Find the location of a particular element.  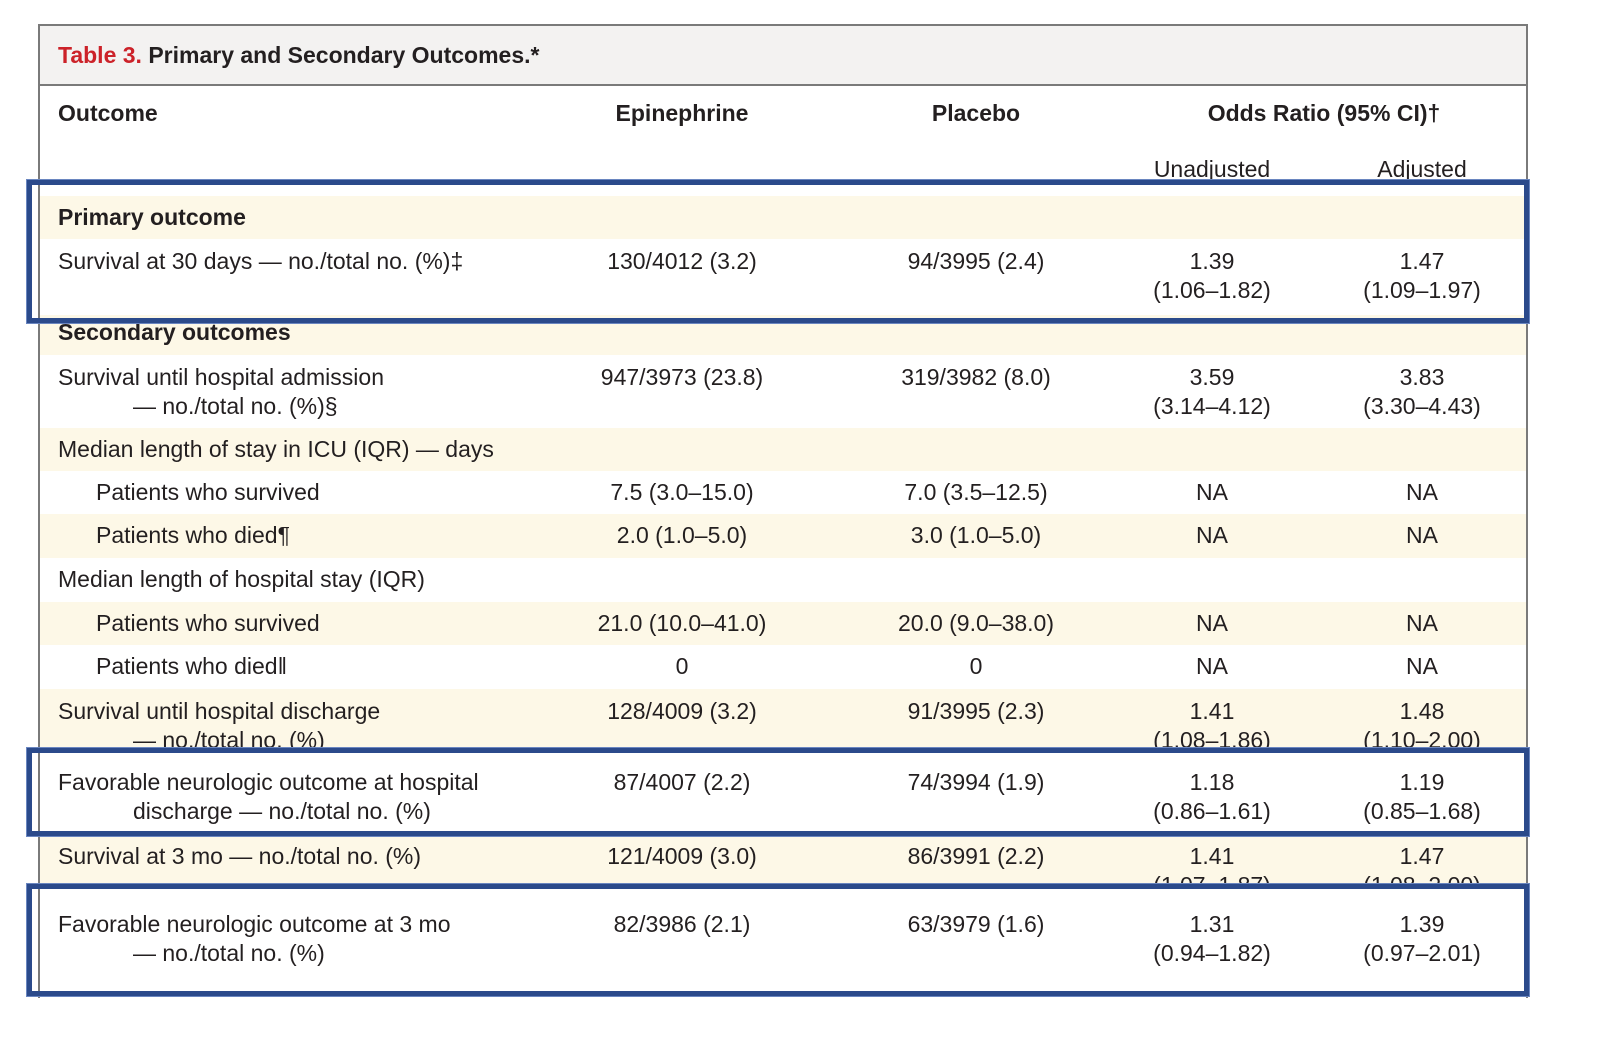

placebo-value: 20.0 (9.0–38.0) is located at coordinates (975, 623).